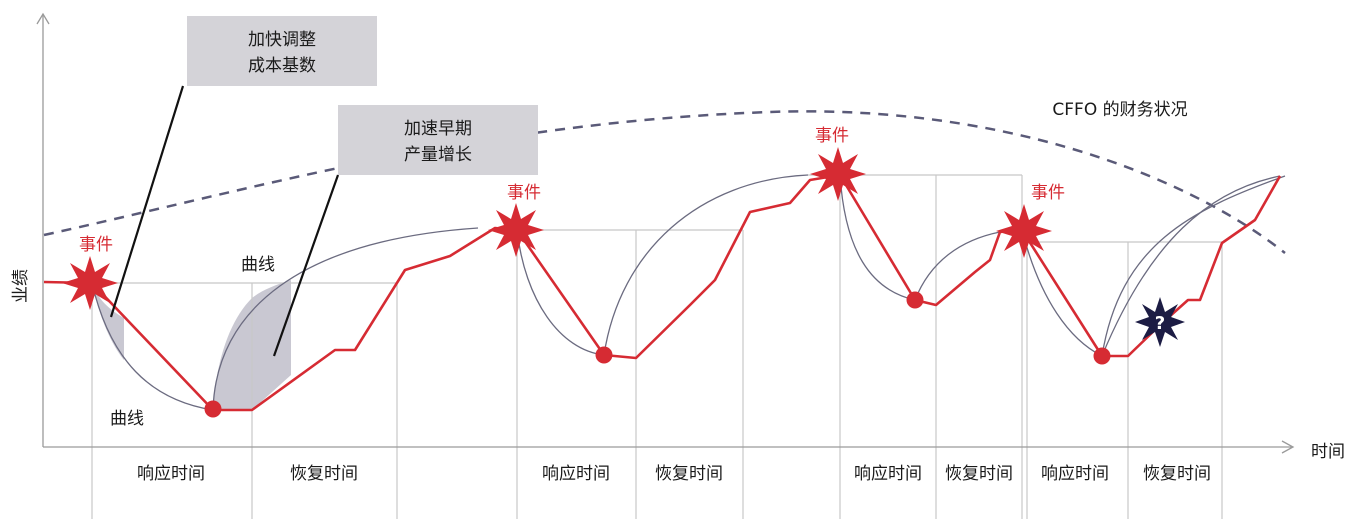 This screenshot has width=1364, height=519. I want to click on unknown-event: ?, so click(1160, 322).